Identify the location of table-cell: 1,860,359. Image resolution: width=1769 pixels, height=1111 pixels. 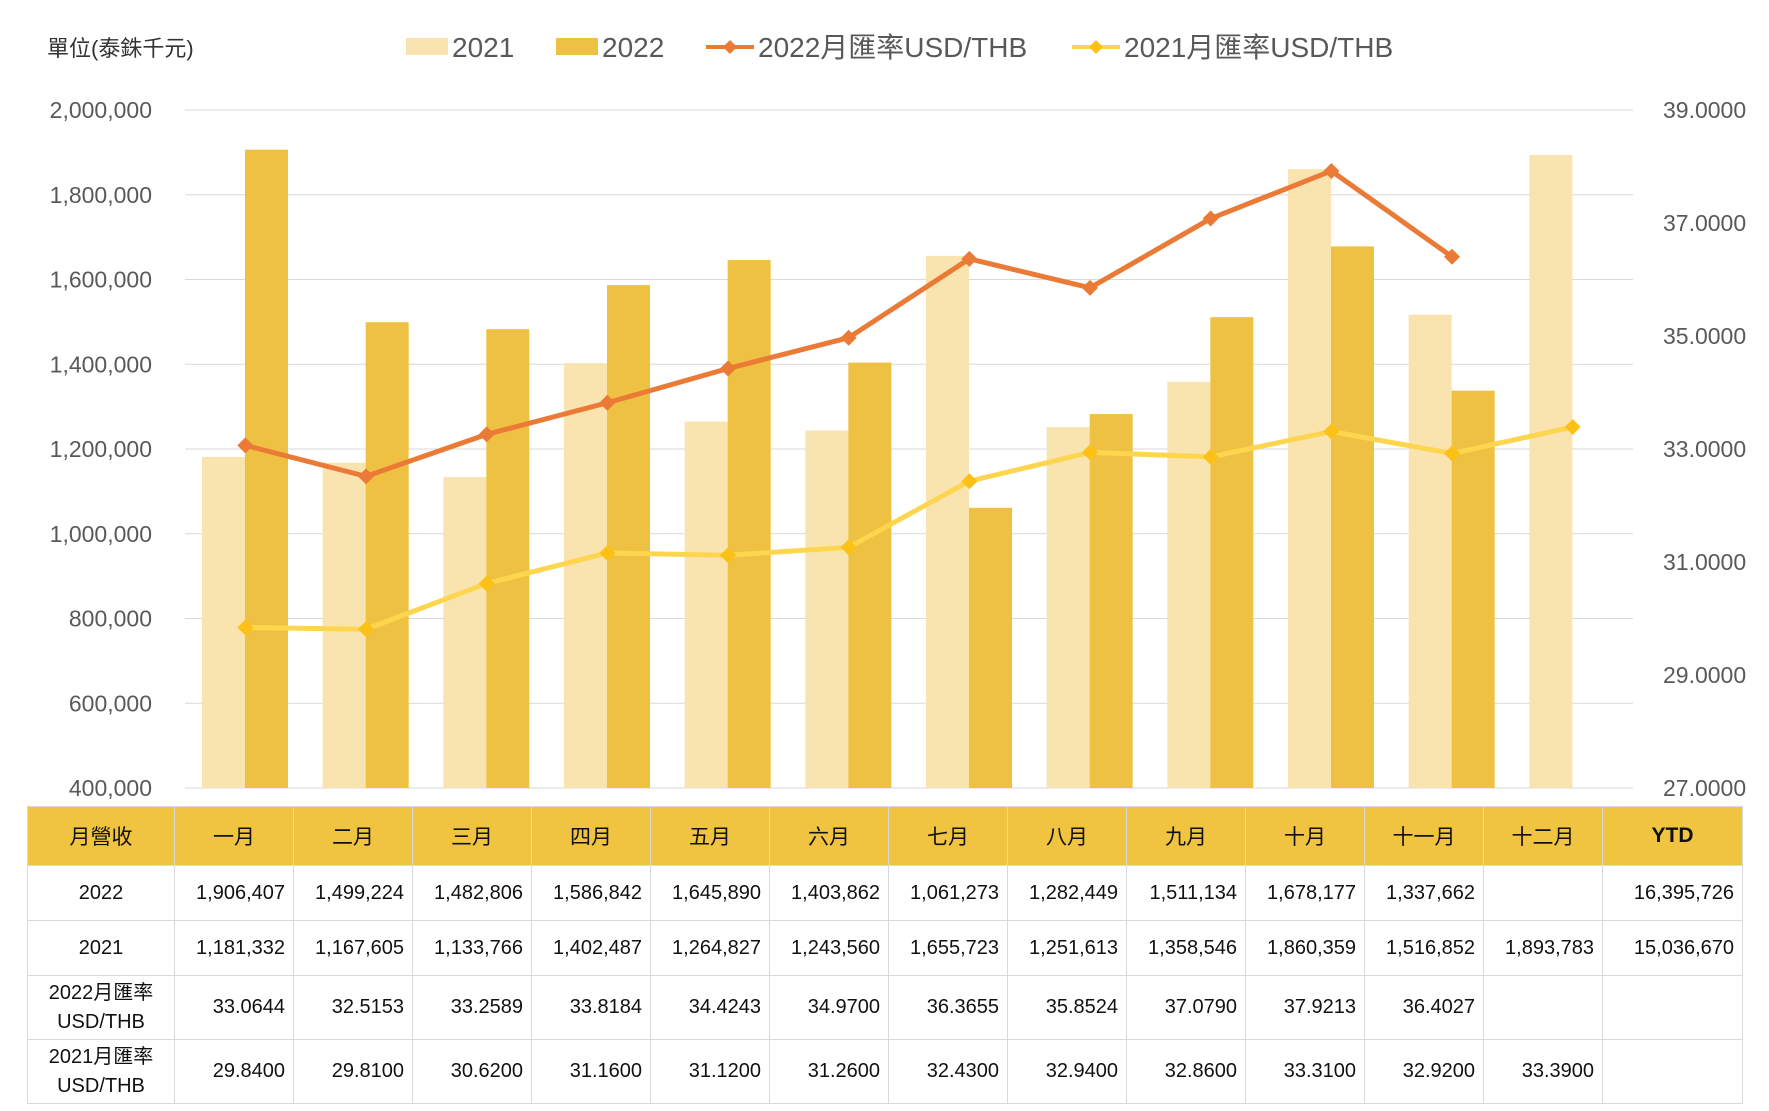
(1305, 948).